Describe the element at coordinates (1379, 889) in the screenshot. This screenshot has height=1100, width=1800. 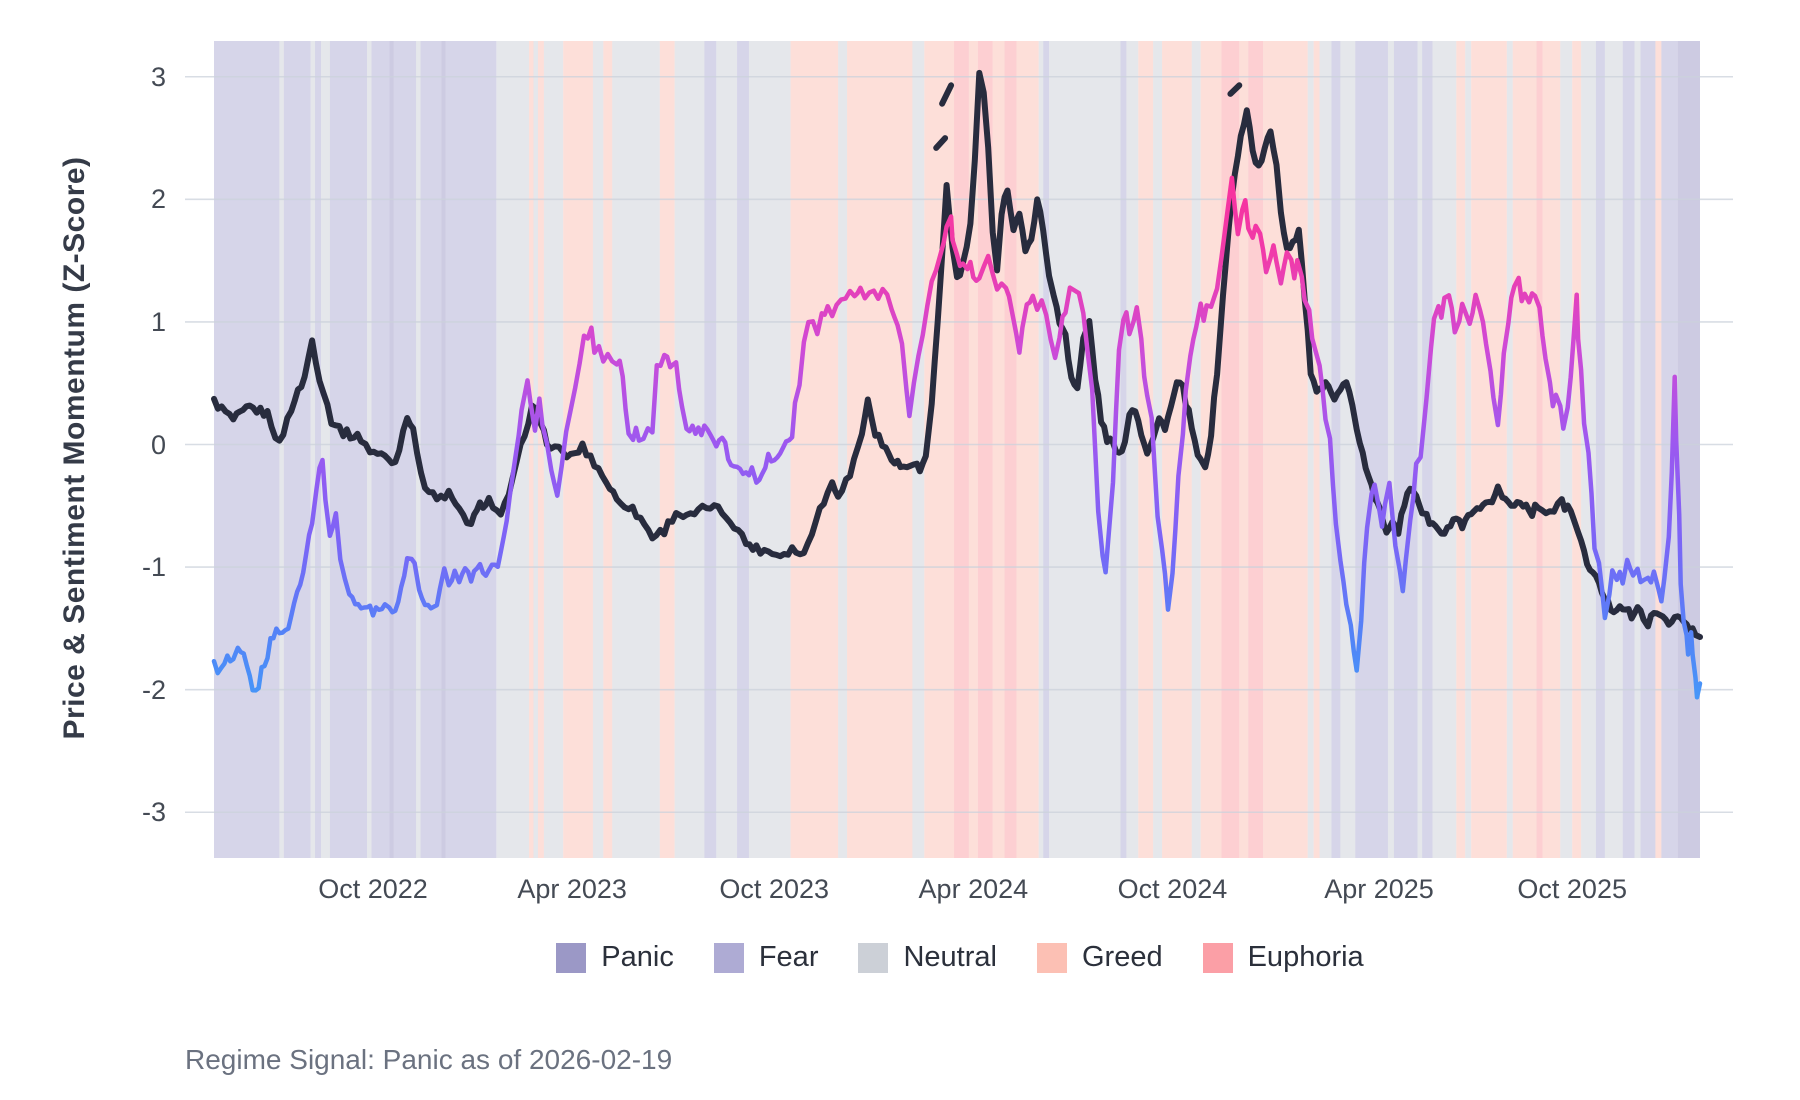
I see `x-tick-label: Apr 2025` at that location.